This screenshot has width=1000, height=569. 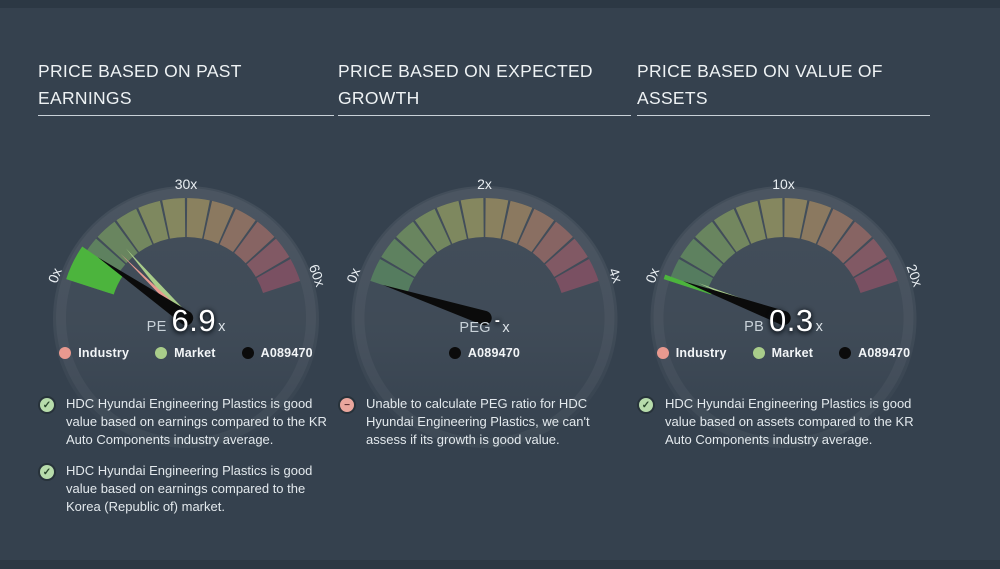 What do you see at coordinates (484, 184) in the screenshot?
I see `gauge-tick-label-mid: 2x` at bounding box center [484, 184].